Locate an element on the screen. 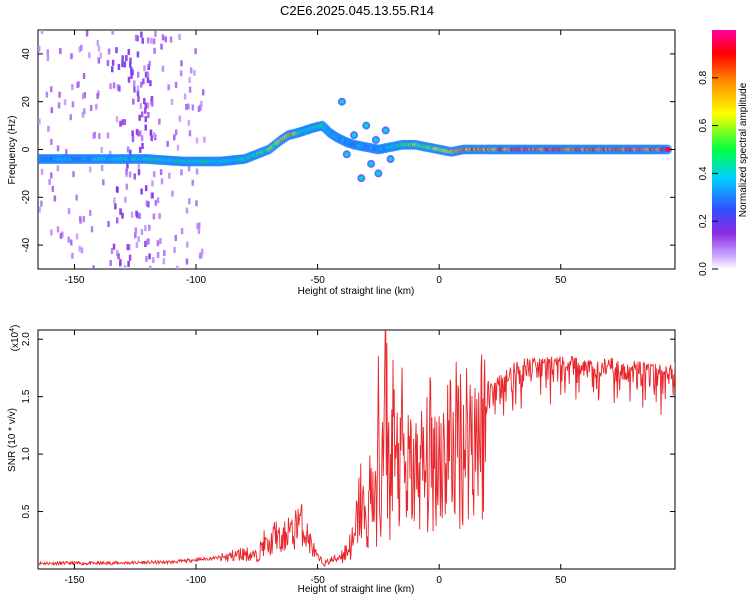  spectrogram-x-axis-label: Height of straight line (km) is located at coordinates (356, 291).